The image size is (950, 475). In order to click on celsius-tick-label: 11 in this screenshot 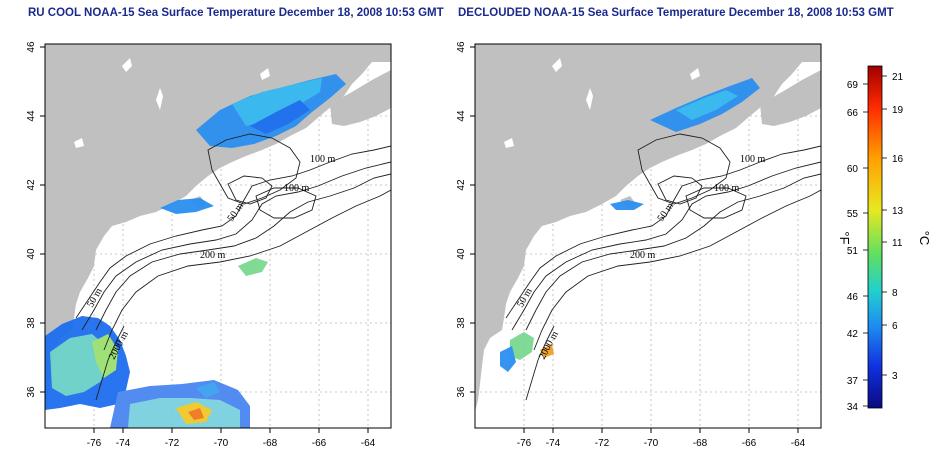, I will do `click(897, 243)`.